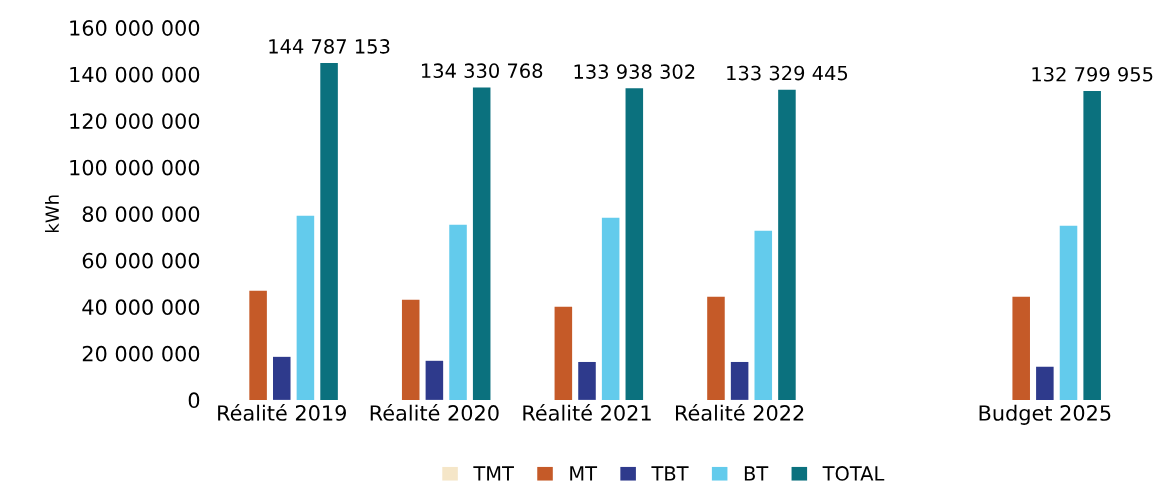 The height and width of the screenshot is (503, 1174). Describe the element at coordinates (141, 214) in the screenshot. I see `y-tick-label: 80 000 000` at that location.